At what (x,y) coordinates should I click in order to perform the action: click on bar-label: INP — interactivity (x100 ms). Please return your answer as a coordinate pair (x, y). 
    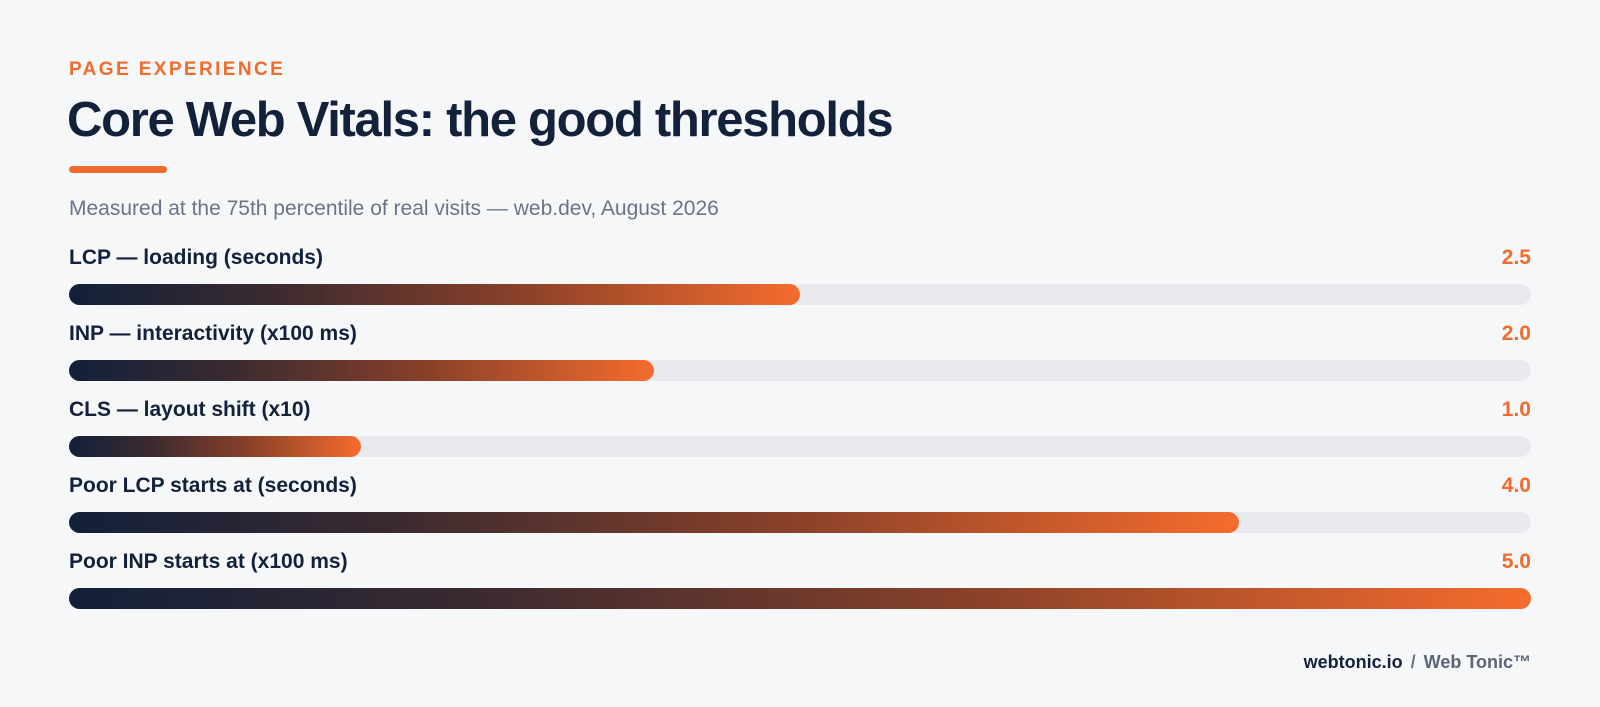
    Looking at the image, I should click on (213, 333).